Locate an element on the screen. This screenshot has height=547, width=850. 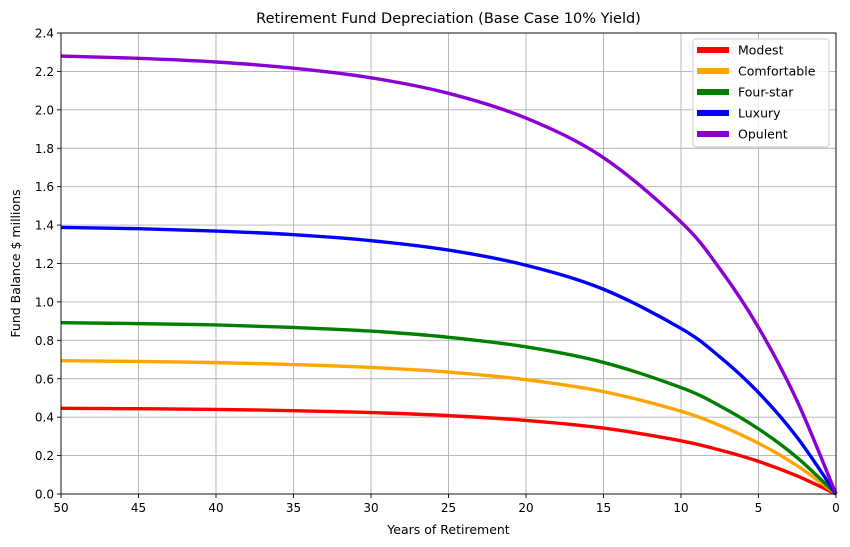
y-tick-label: 0.2 is located at coordinates (44, 456).